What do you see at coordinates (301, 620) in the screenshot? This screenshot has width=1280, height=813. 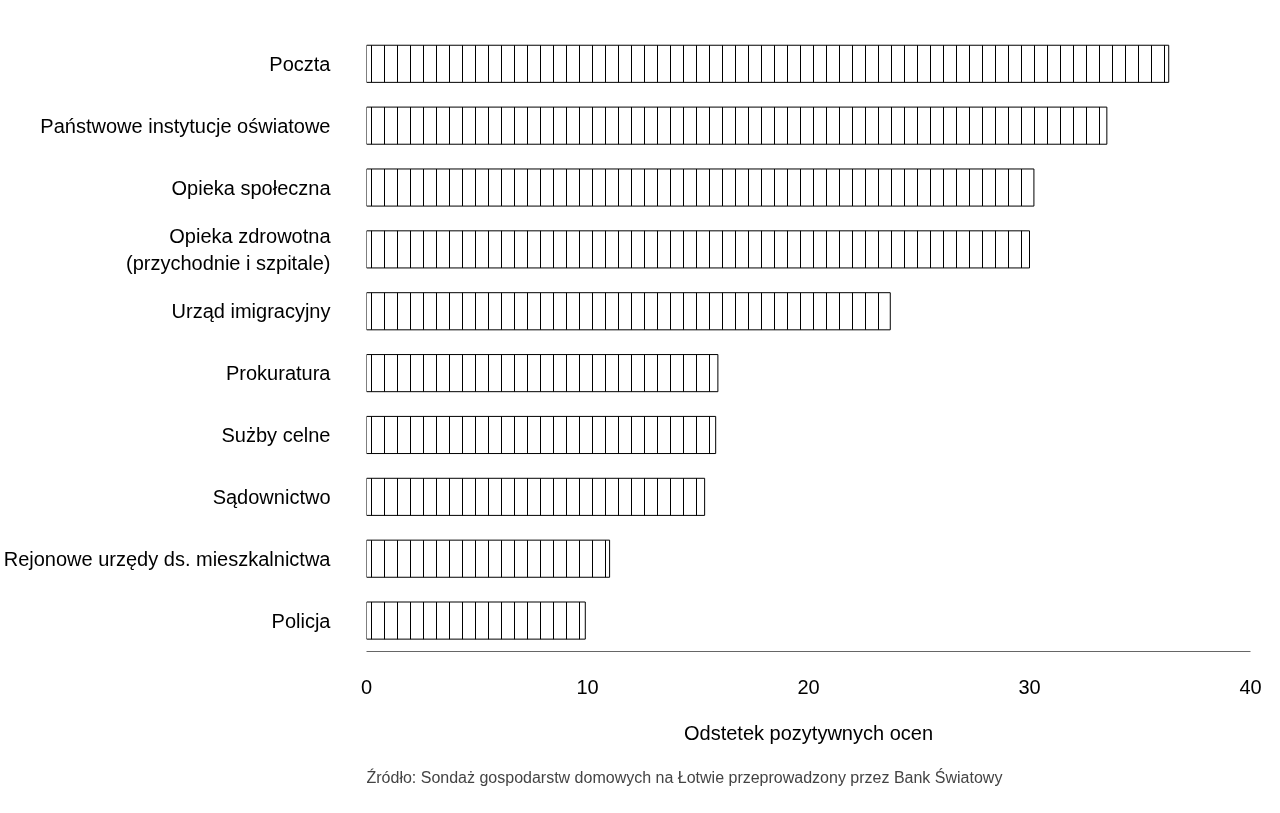 I see `y-tick-label: Policja` at bounding box center [301, 620].